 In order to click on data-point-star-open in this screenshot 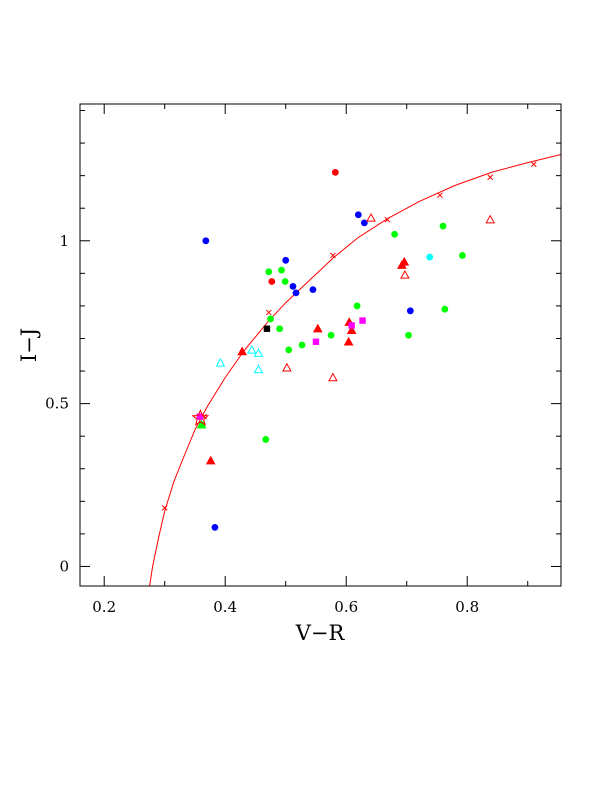, I will do `click(200, 417)`.